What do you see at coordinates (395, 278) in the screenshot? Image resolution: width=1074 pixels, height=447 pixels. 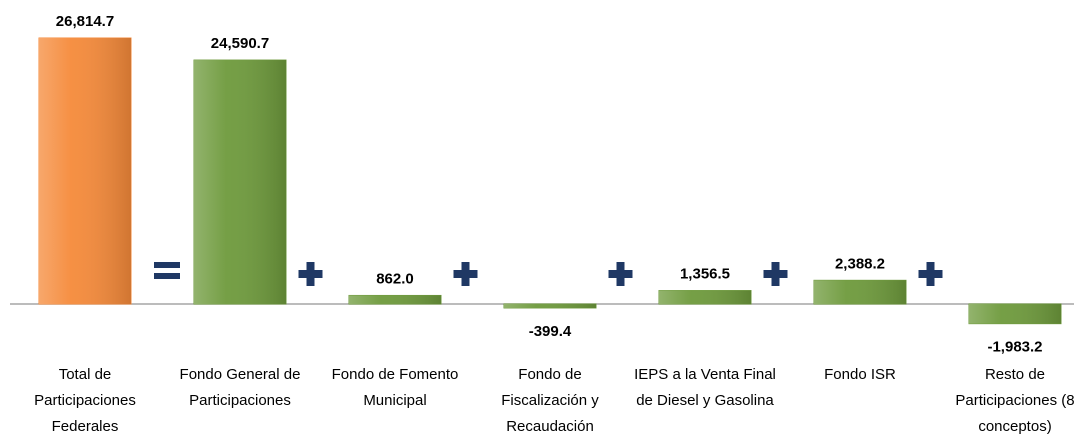 I see `value-label: 862.0` at bounding box center [395, 278].